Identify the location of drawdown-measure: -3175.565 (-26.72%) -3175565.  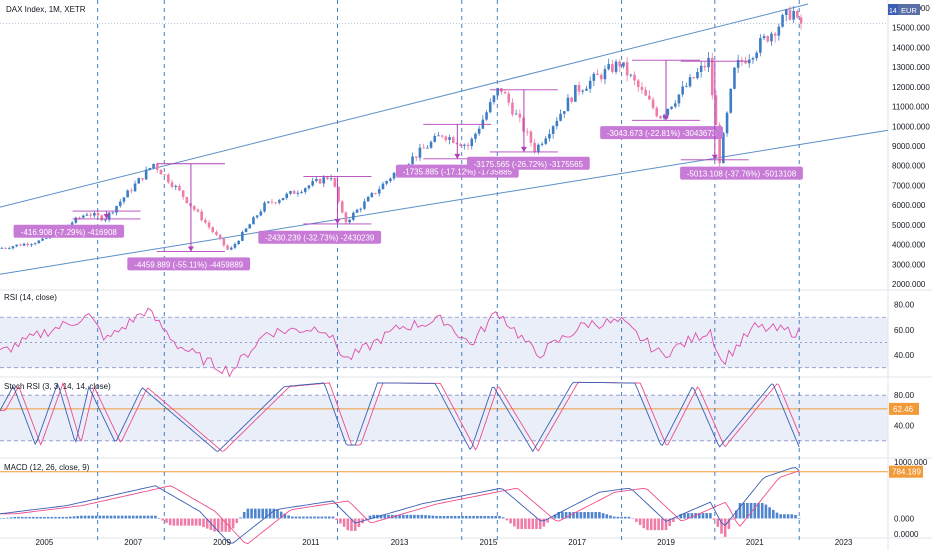
(528, 129).